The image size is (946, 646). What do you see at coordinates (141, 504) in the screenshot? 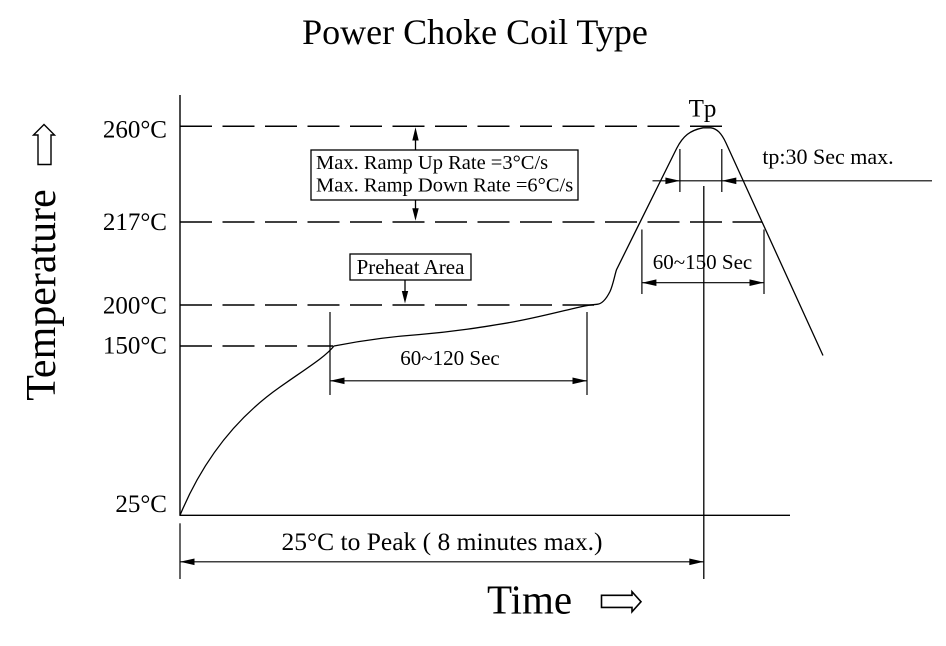
I see `svg-text: 25°C` at bounding box center [141, 504].